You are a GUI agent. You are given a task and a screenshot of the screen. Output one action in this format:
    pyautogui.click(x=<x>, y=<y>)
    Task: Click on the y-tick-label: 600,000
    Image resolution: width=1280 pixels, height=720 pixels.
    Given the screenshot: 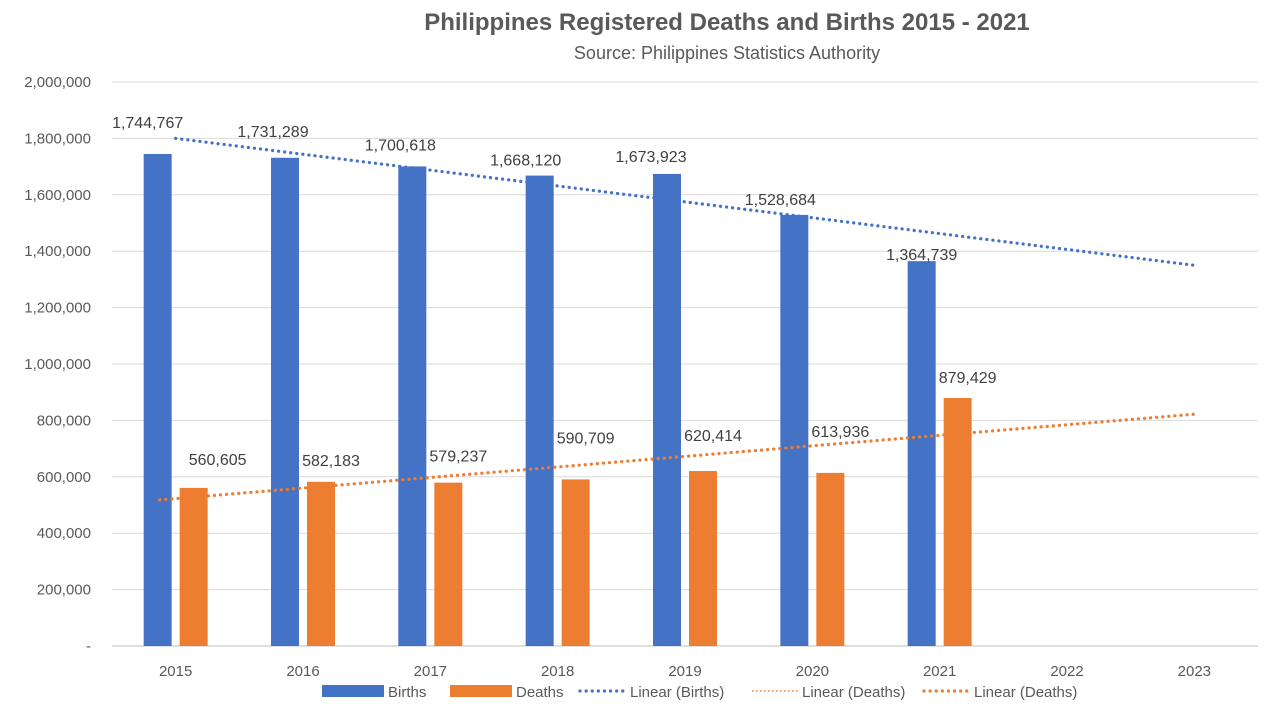 What is the action you would take?
    pyautogui.click(x=64, y=477)
    